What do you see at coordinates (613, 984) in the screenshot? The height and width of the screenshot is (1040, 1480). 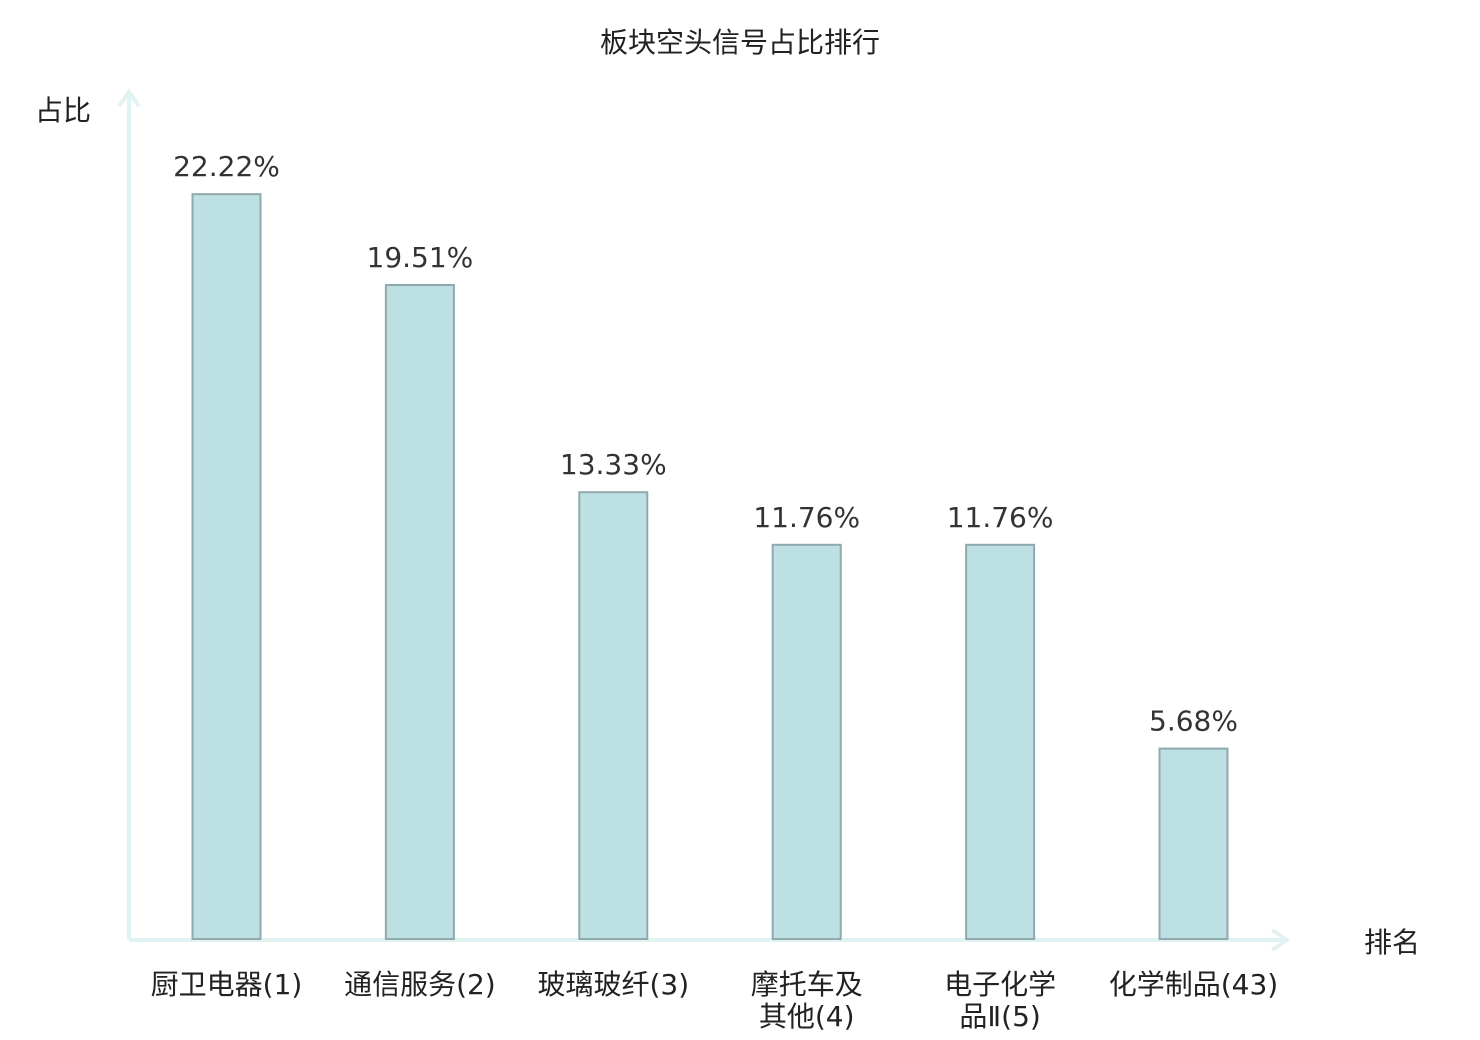 I see `category-label-3: 玻璃玻纤(3)` at bounding box center [613, 984].